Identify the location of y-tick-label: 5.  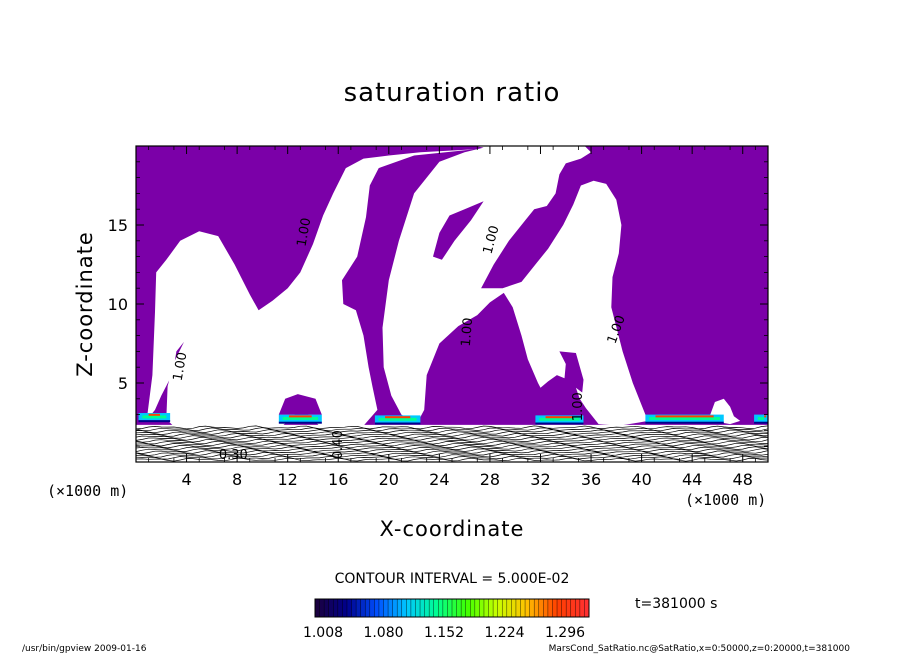
(123, 383).